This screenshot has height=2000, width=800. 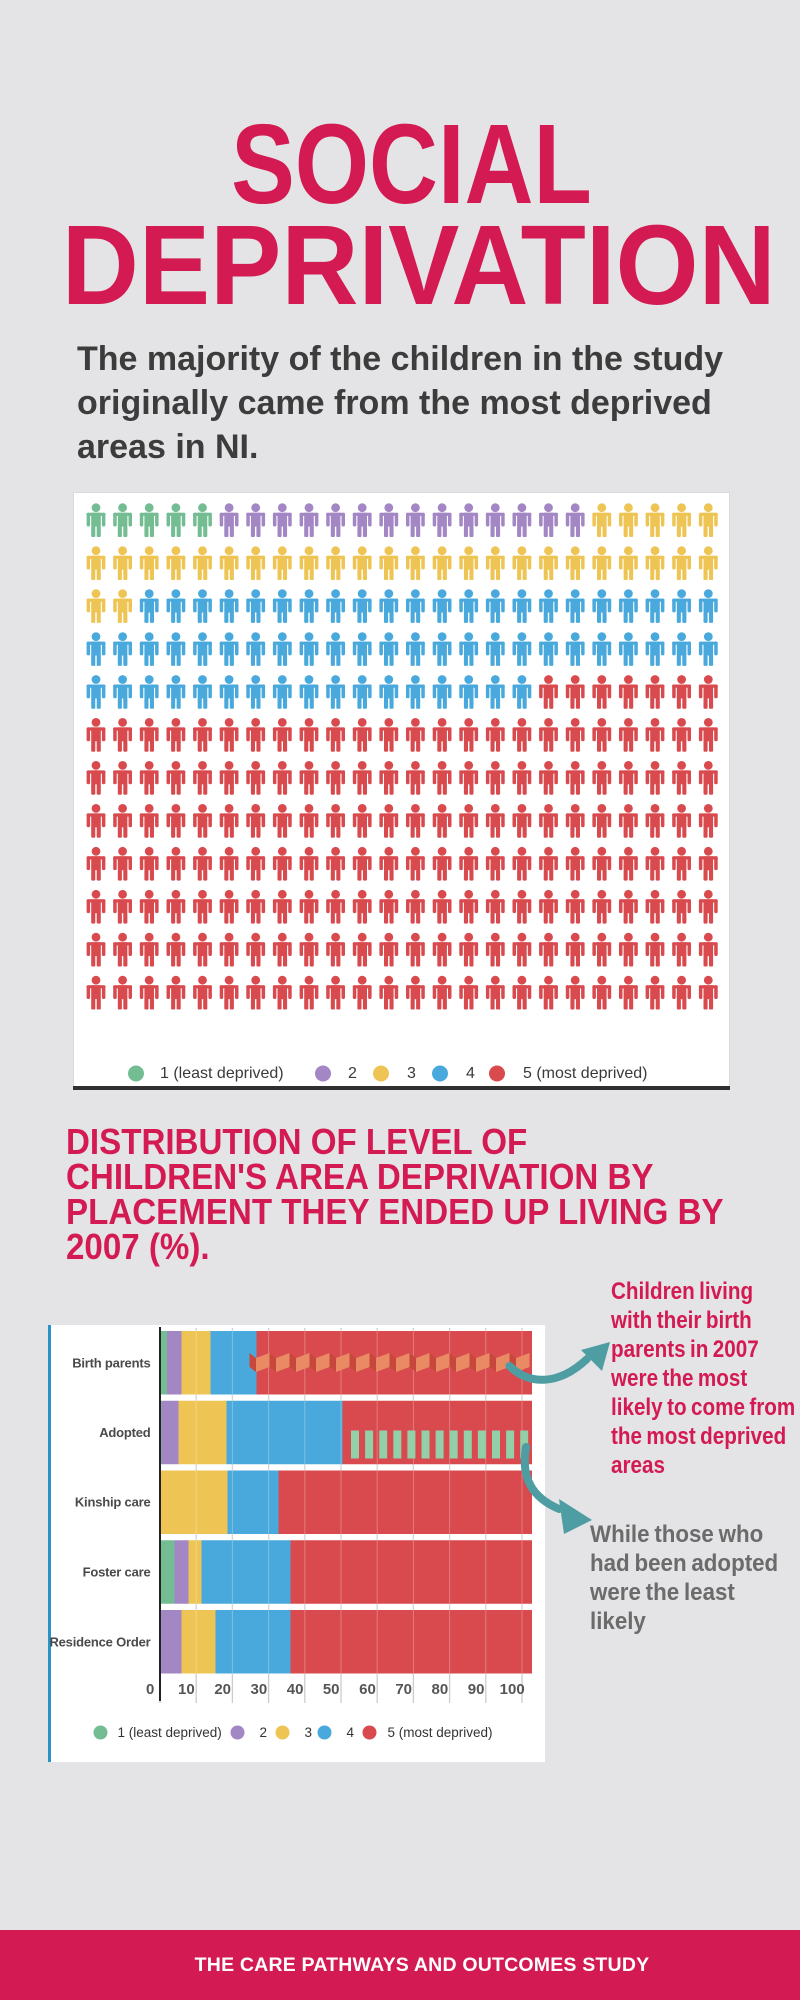 What do you see at coordinates (330, 1689) in the screenshot?
I see `svg-text: 50` at bounding box center [330, 1689].